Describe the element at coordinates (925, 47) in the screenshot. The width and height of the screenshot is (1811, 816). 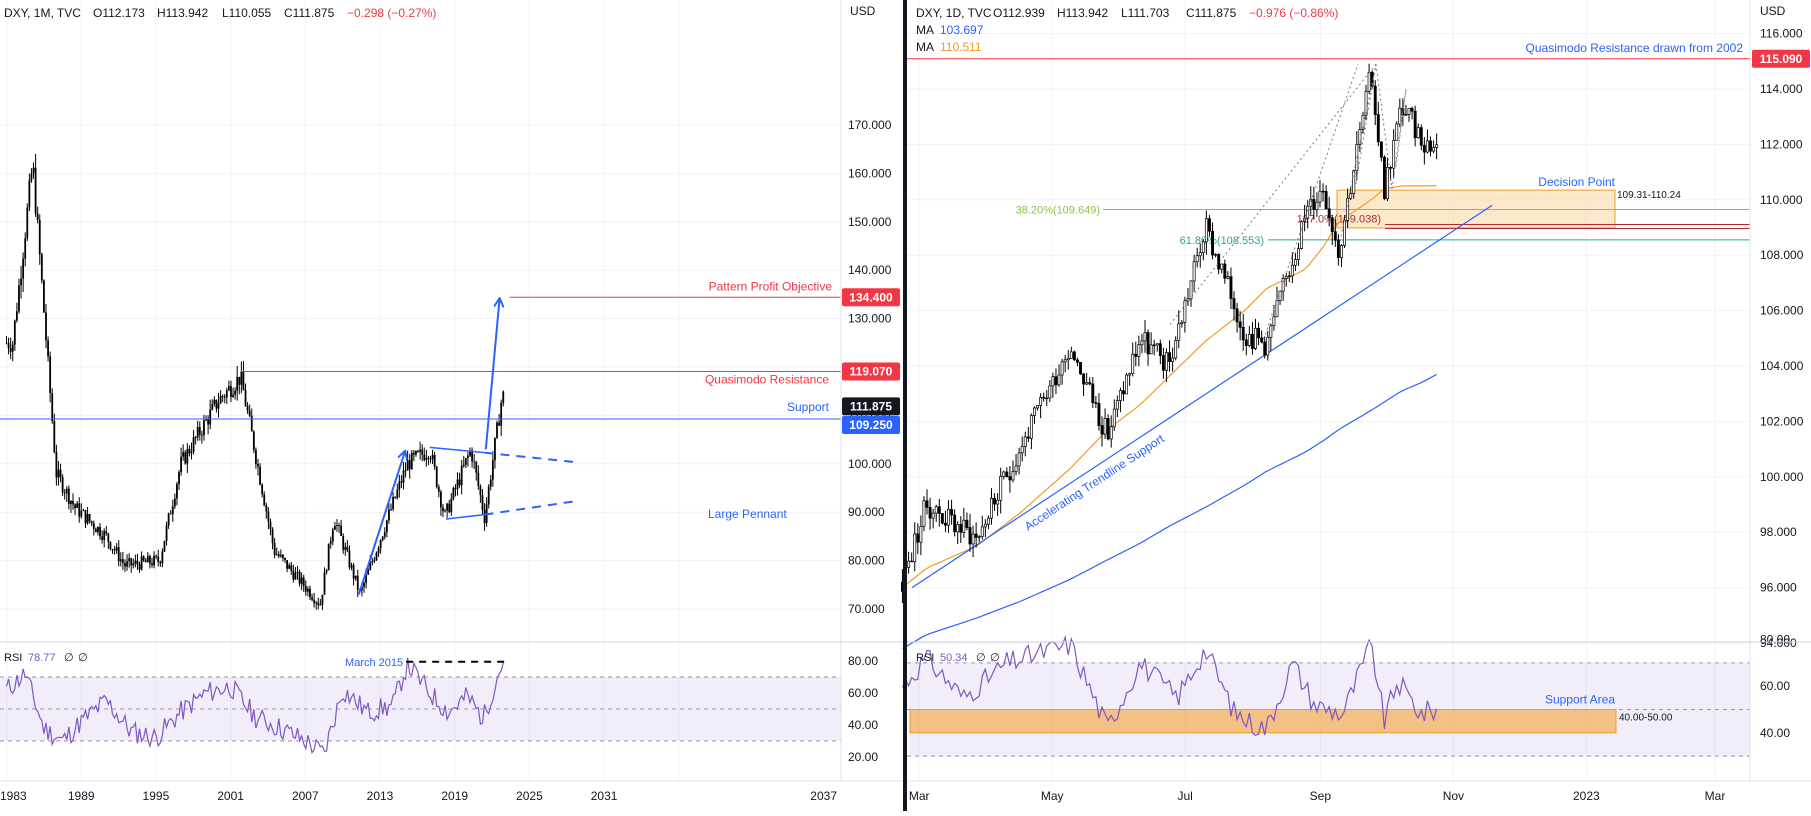
I see `ma2-label: MA` at that location.